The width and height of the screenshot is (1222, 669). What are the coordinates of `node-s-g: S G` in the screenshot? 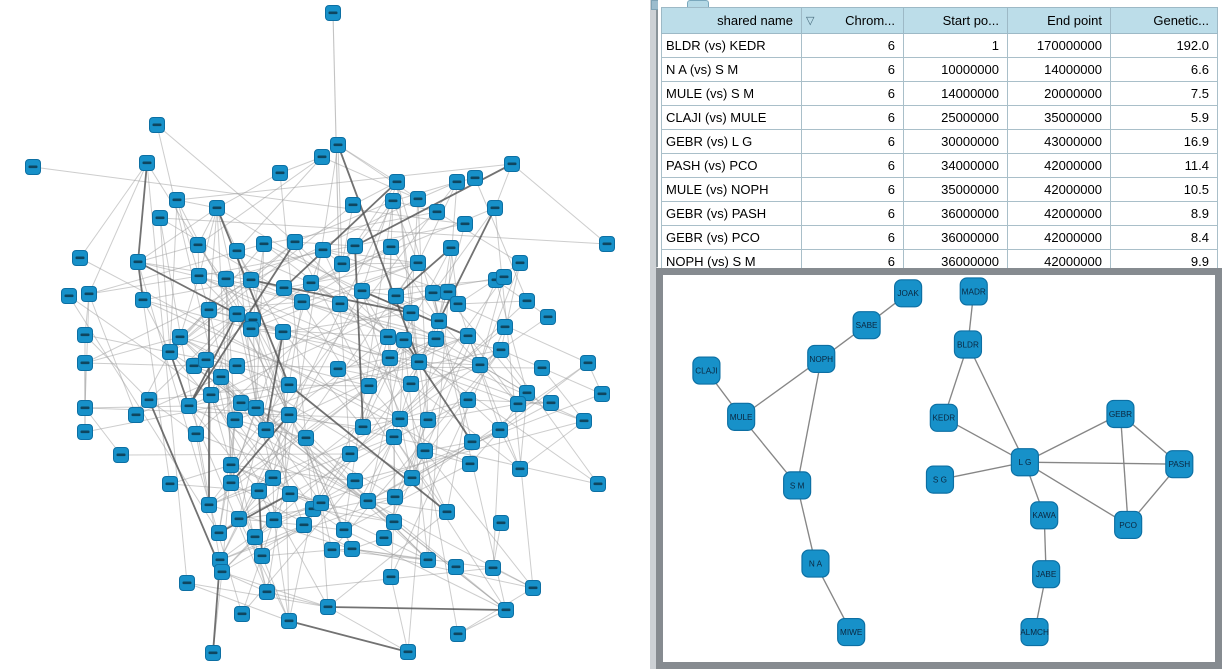 It's located at (940, 479).